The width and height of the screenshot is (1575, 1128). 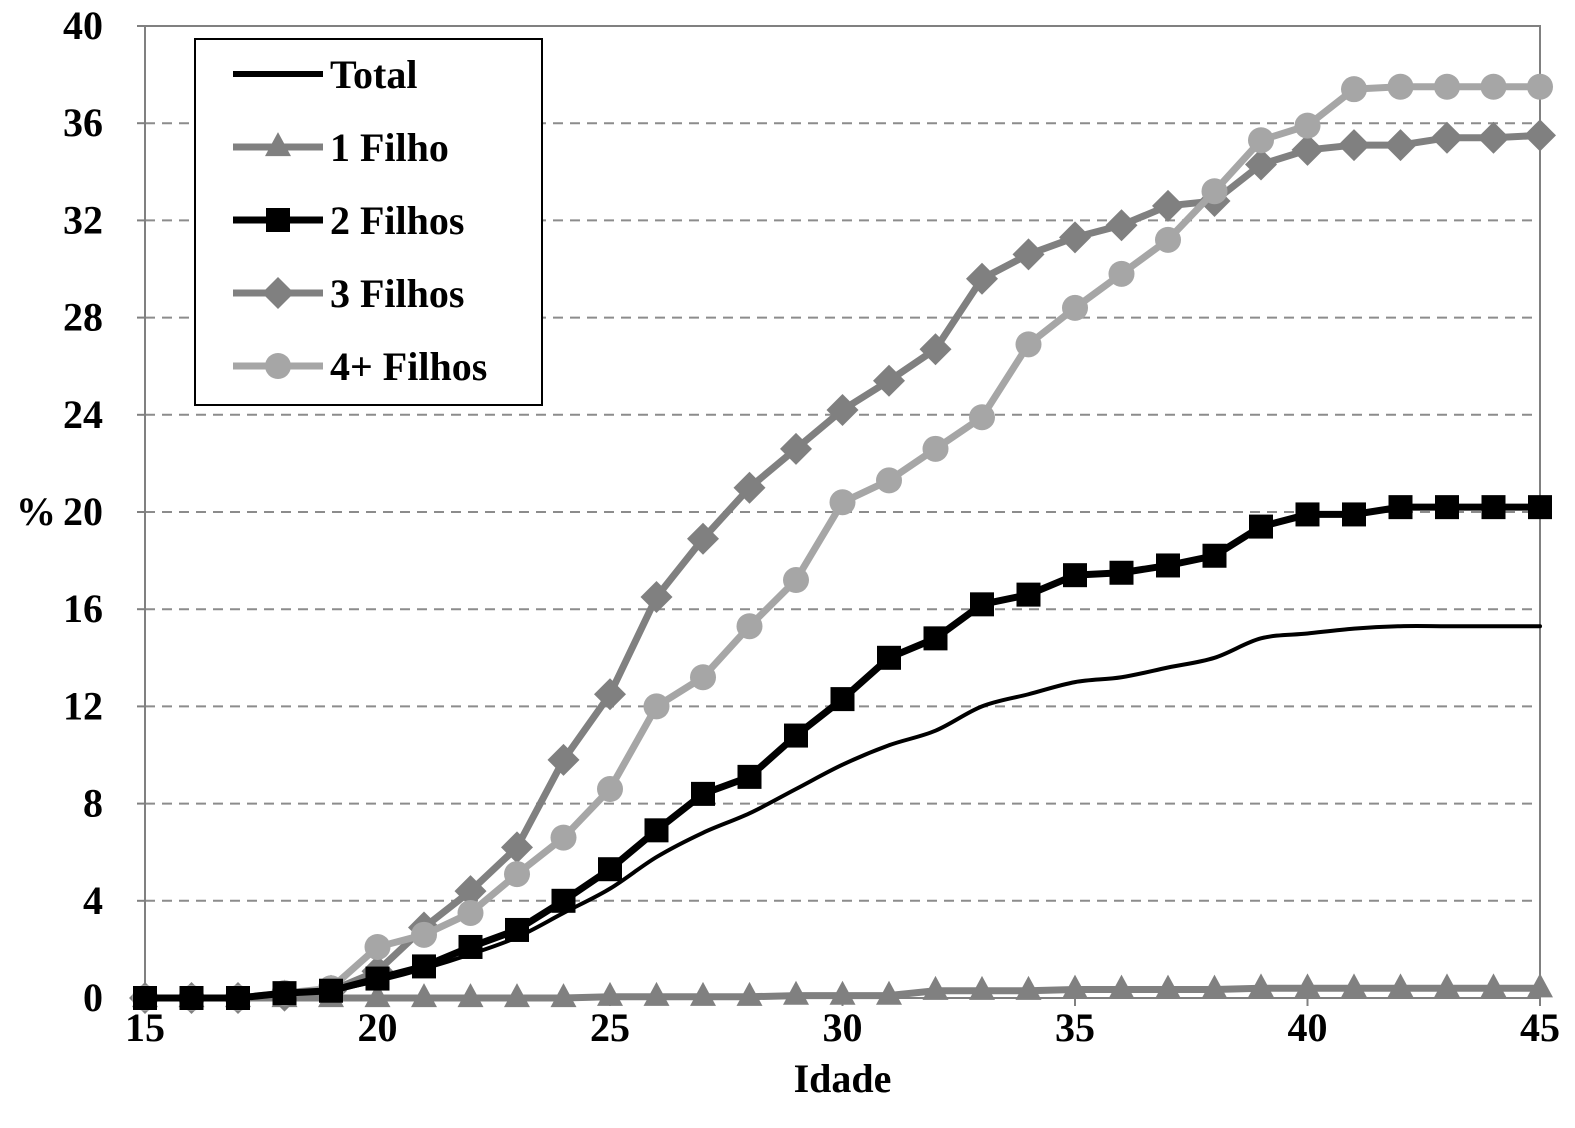 What do you see at coordinates (83, 608) in the screenshot?
I see `y-tick-label: 16` at bounding box center [83, 608].